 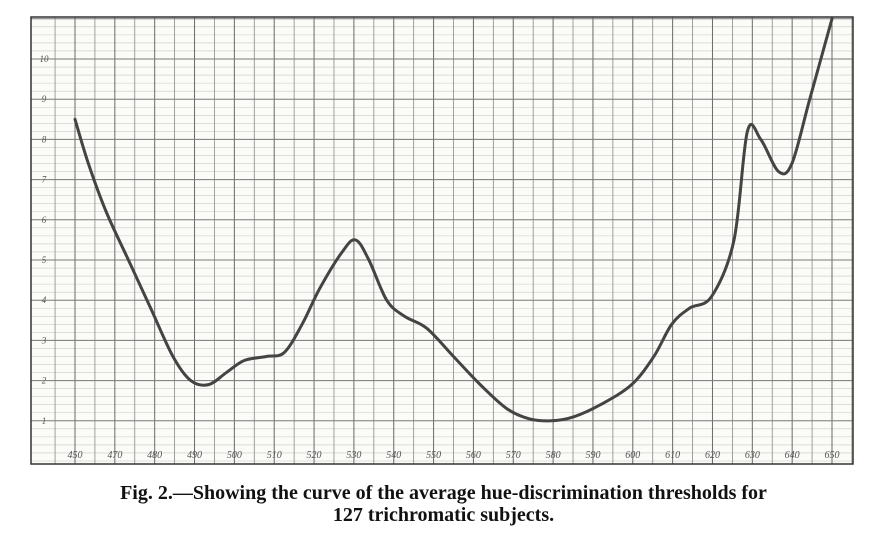 I want to click on x-tick-label: 590, so click(x=592, y=455).